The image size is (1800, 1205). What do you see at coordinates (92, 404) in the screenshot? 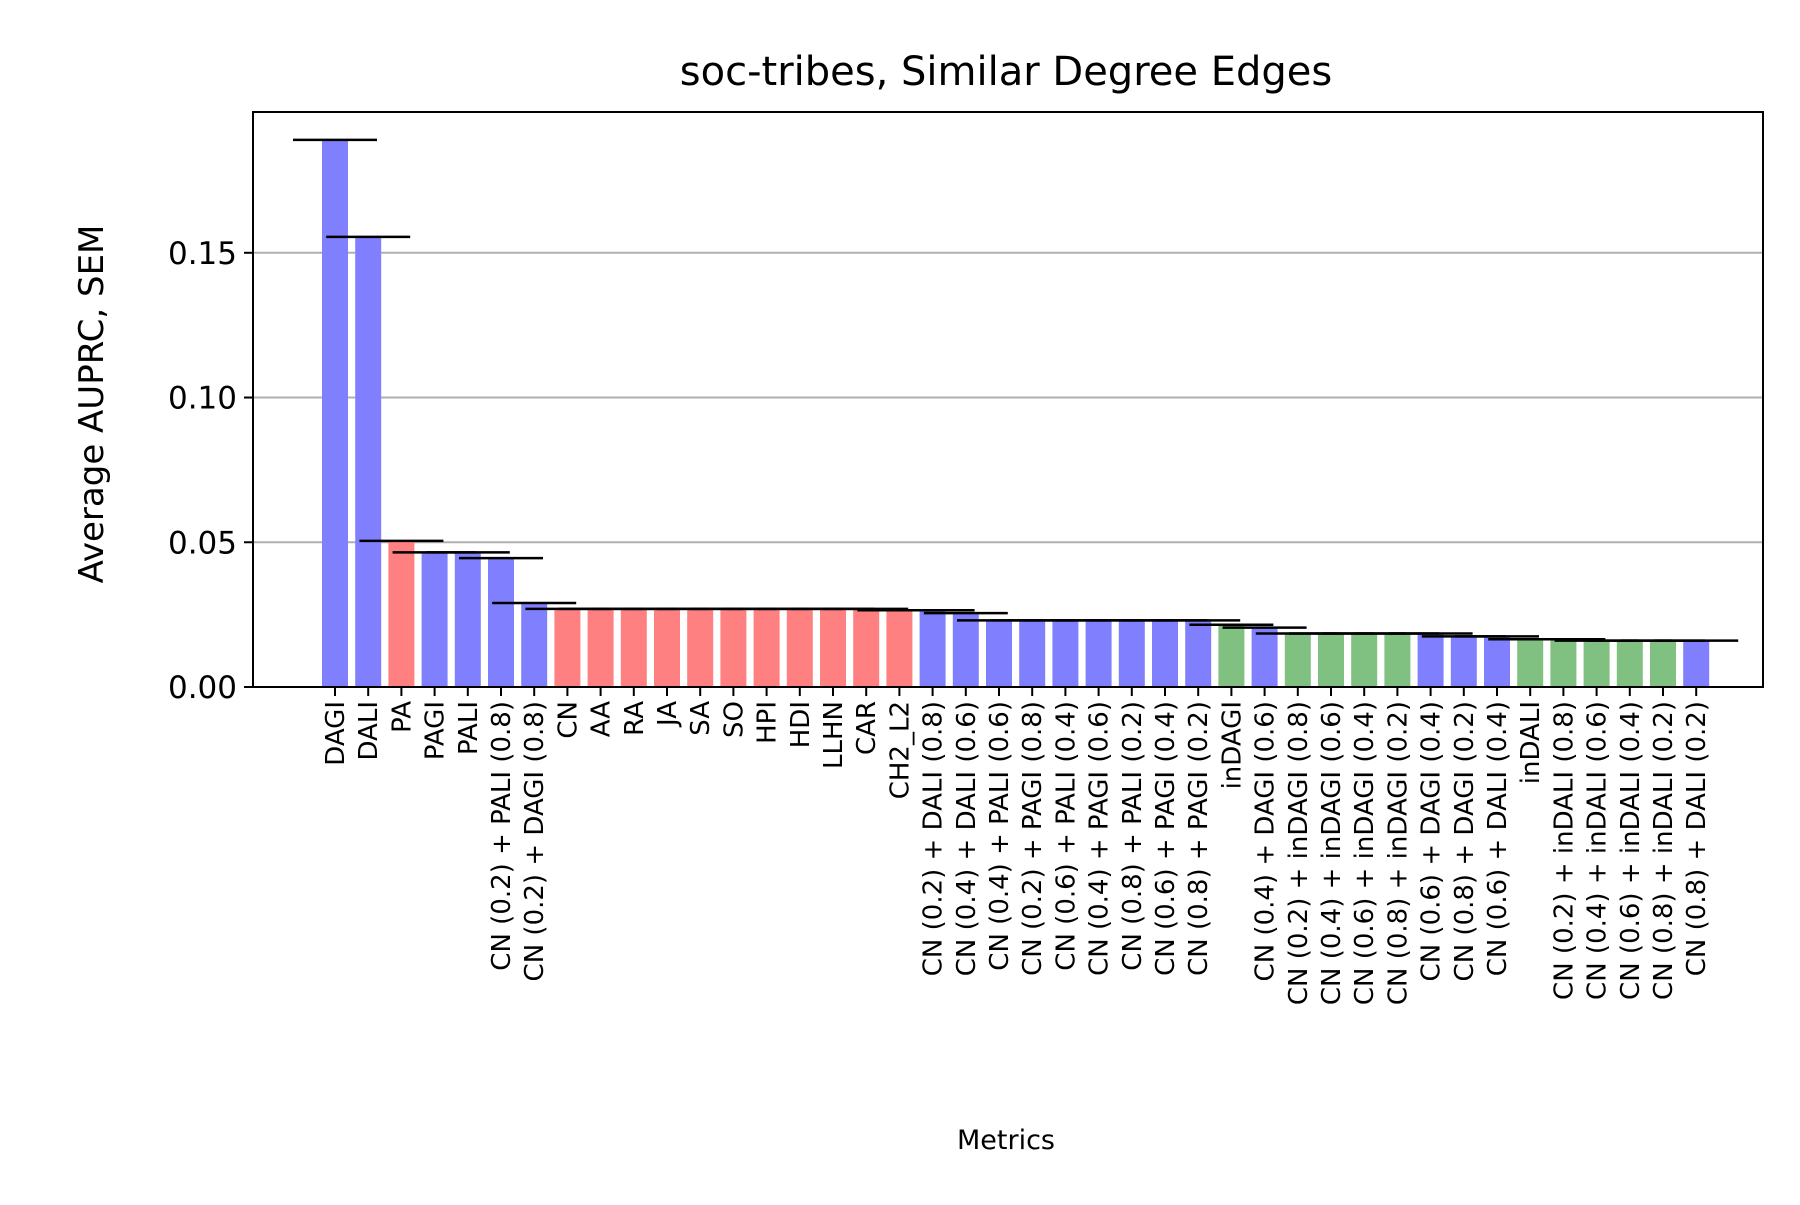
I see `y-axis-label: Average AUPRC, SEM` at bounding box center [92, 404].